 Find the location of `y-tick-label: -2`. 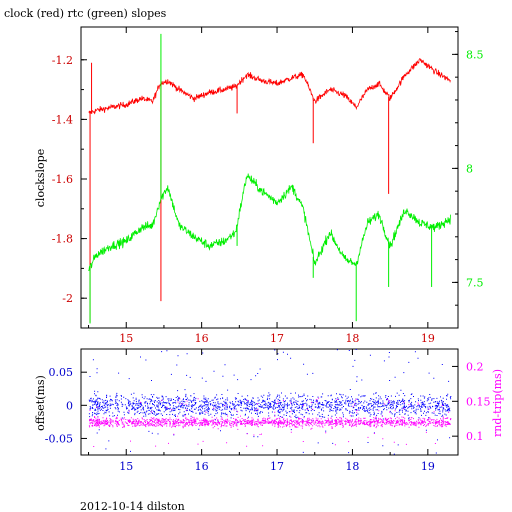

y-tick-label: -2 is located at coordinates (67, 298).